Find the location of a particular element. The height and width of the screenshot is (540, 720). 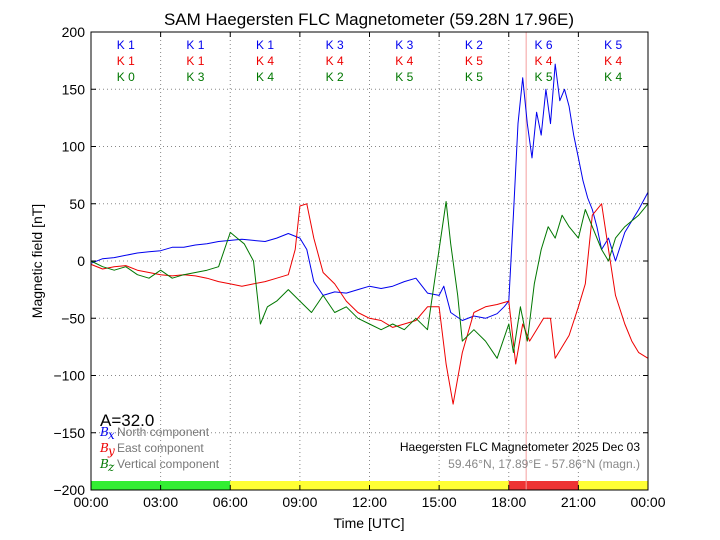

k-index-bz-7: K 4 is located at coordinates (613, 77).